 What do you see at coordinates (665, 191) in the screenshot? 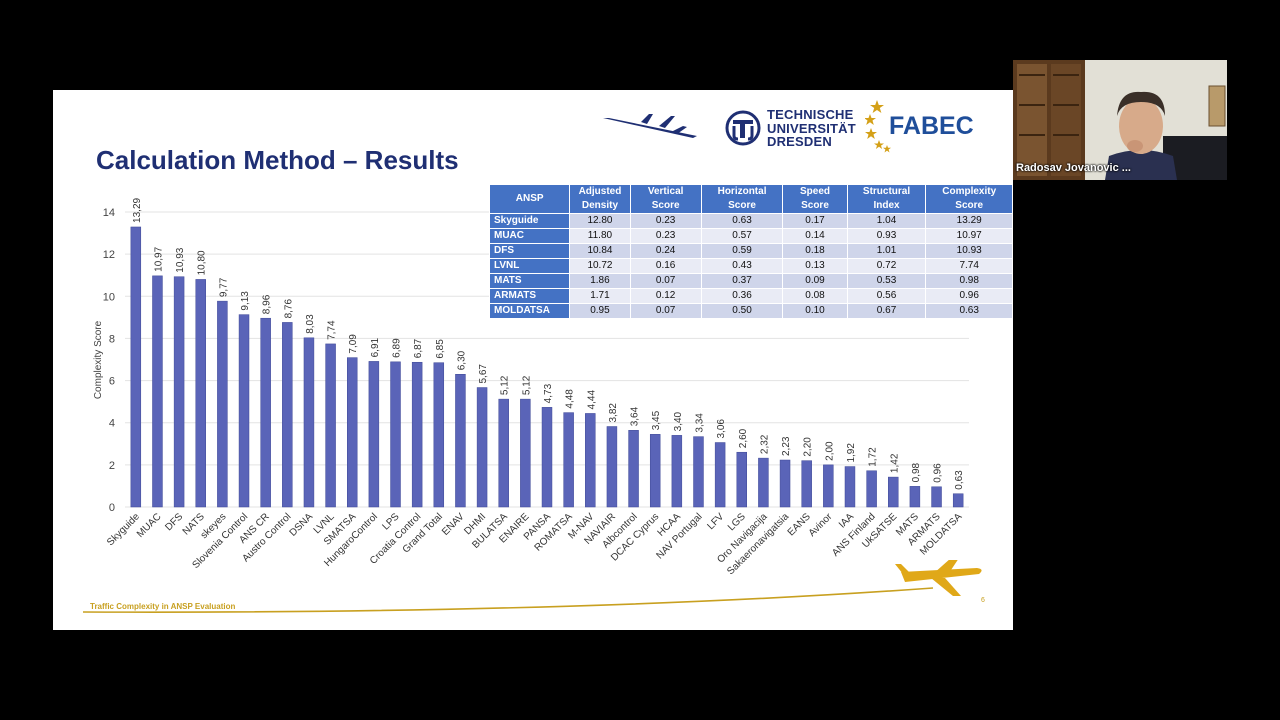
I see `table-header-text: Vertical` at bounding box center [665, 191].